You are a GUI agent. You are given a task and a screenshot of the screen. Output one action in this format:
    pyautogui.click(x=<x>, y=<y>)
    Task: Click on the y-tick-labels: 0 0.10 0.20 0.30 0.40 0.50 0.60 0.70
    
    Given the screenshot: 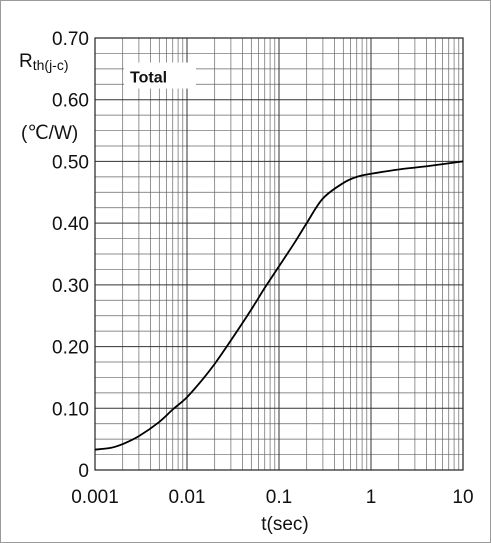 What is the action you would take?
    pyautogui.click(x=70, y=255)
    